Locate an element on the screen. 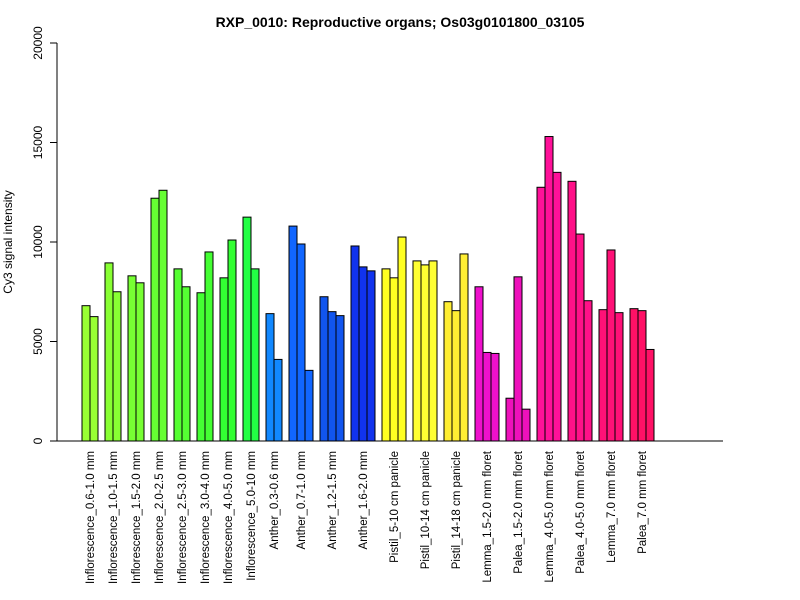 The height and width of the screenshot is (600, 800). category-label: Inflorescence_2.0-2.5 mm is located at coordinates (160, 517).